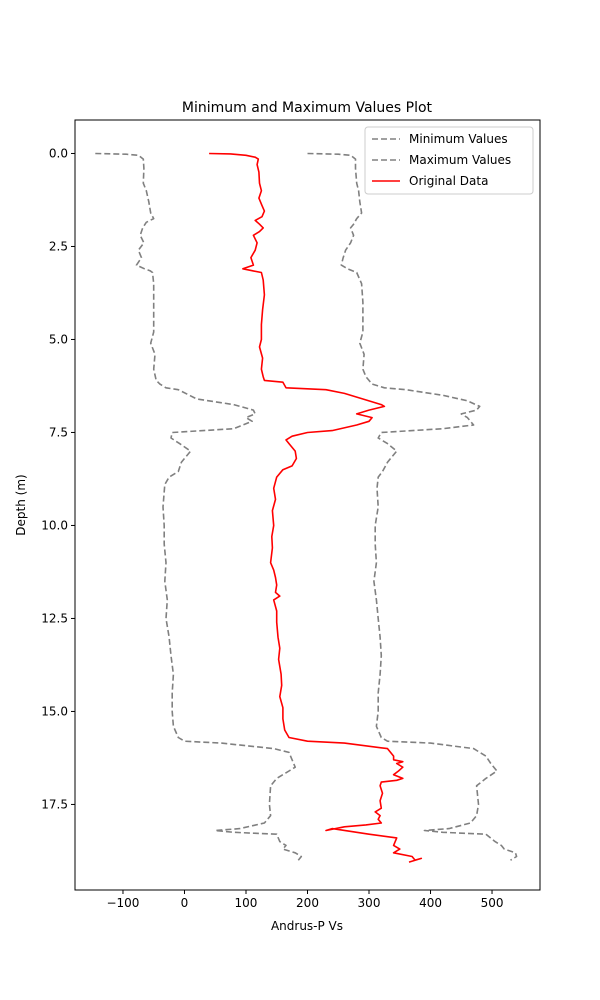  Describe the element at coordinates (54, 618) in the screenshot. I see `y-tick-label: 12.5` at that location.